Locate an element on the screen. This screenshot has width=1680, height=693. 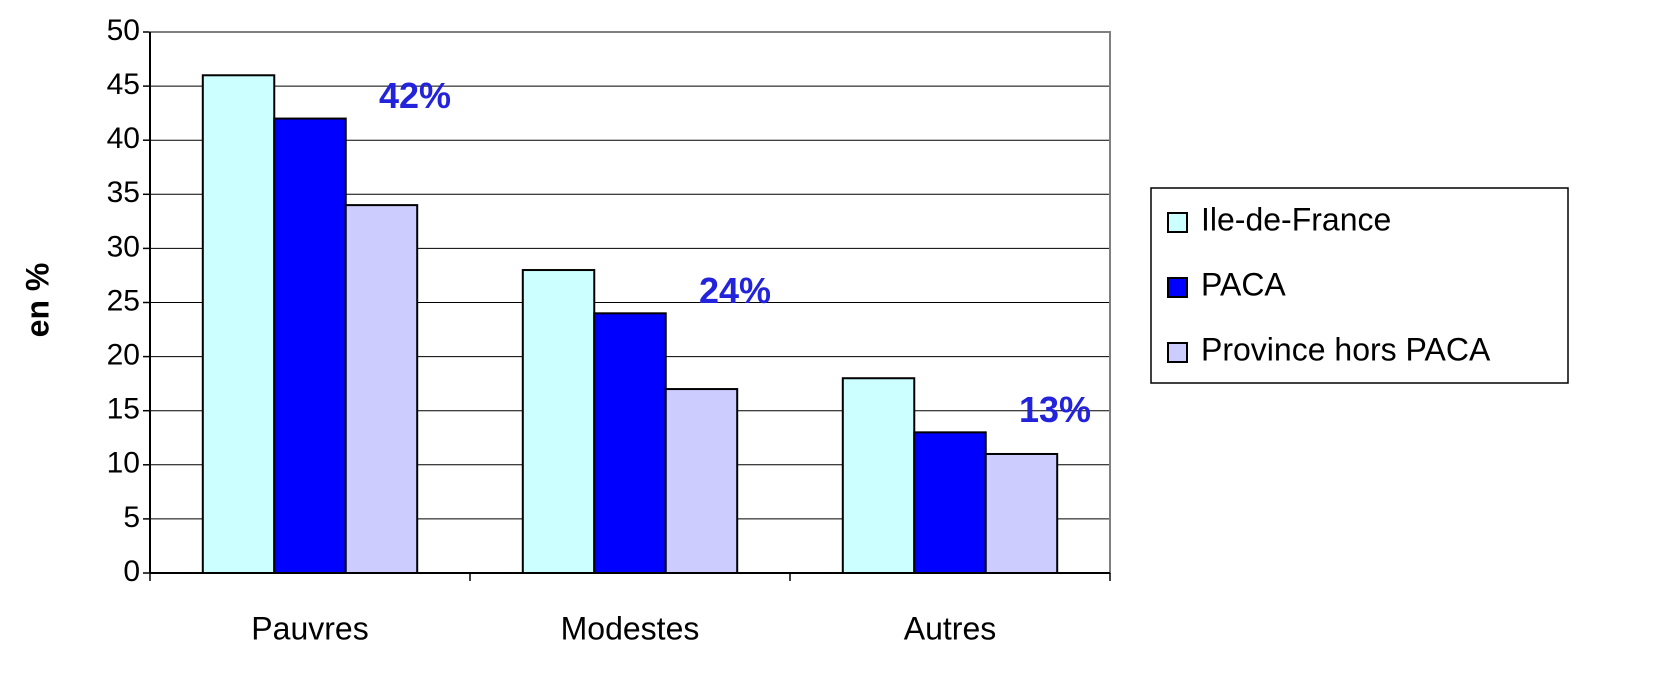
y-tick-label: 30 is located at coordinates (123, 246).